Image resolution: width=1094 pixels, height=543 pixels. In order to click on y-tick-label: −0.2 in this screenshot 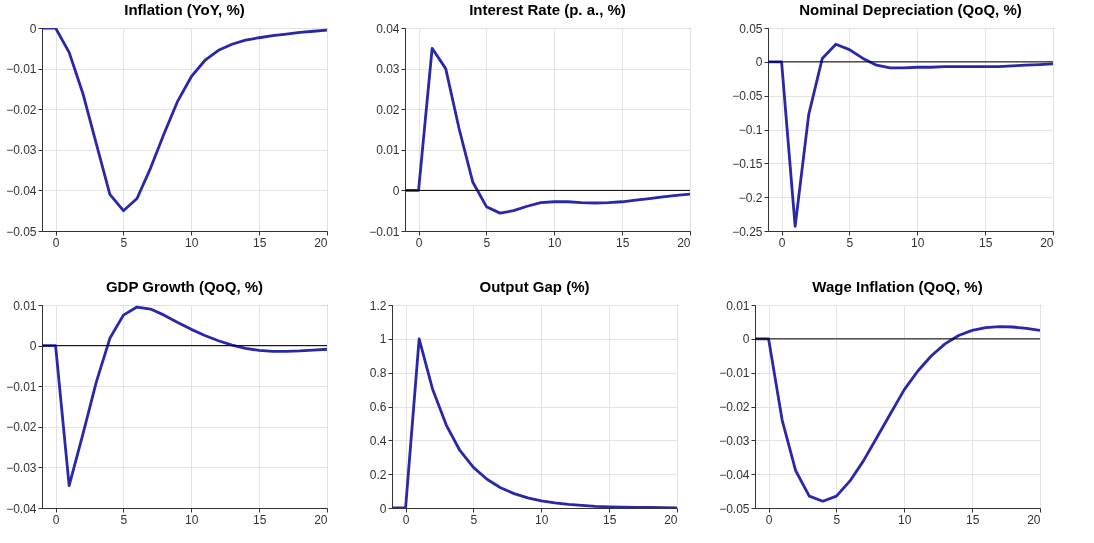, I will do `click(750, 197)`.